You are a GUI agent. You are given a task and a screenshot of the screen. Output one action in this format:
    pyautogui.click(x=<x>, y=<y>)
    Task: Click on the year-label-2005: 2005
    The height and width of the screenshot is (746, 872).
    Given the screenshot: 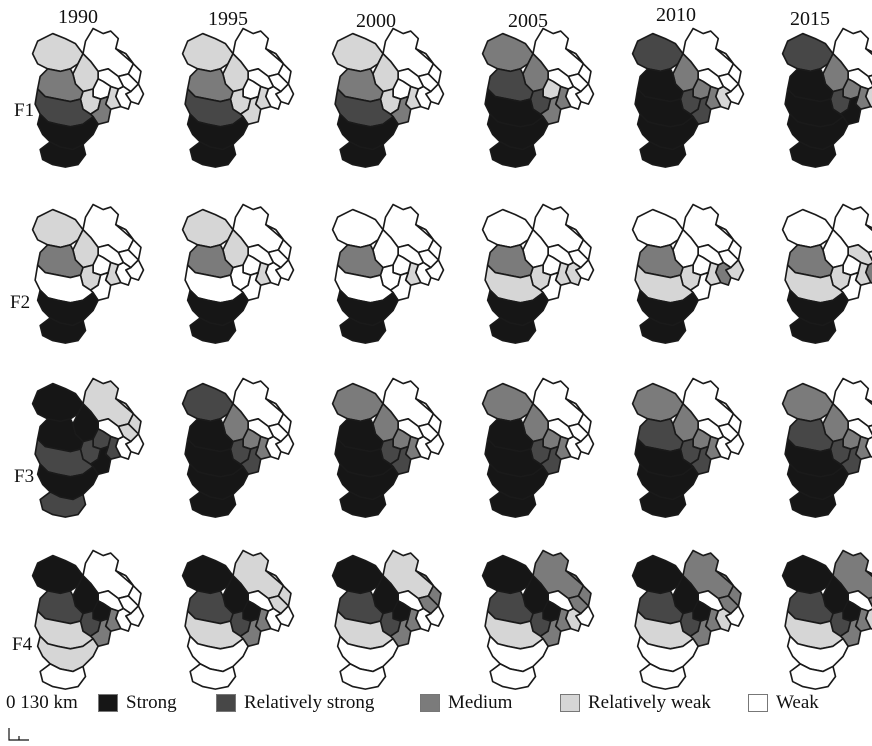 What is the action you would take?
    pyautogui.click(x=528, y=21)
    